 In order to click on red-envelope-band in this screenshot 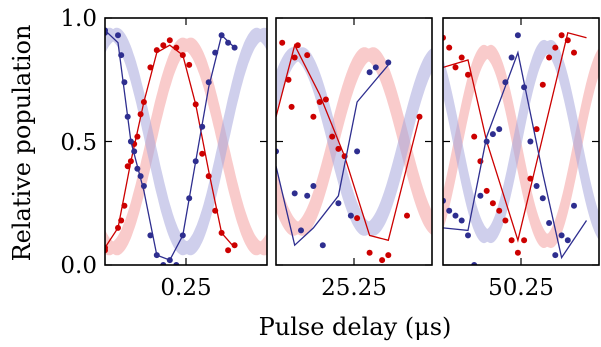, I will do `click(354, 141)`.